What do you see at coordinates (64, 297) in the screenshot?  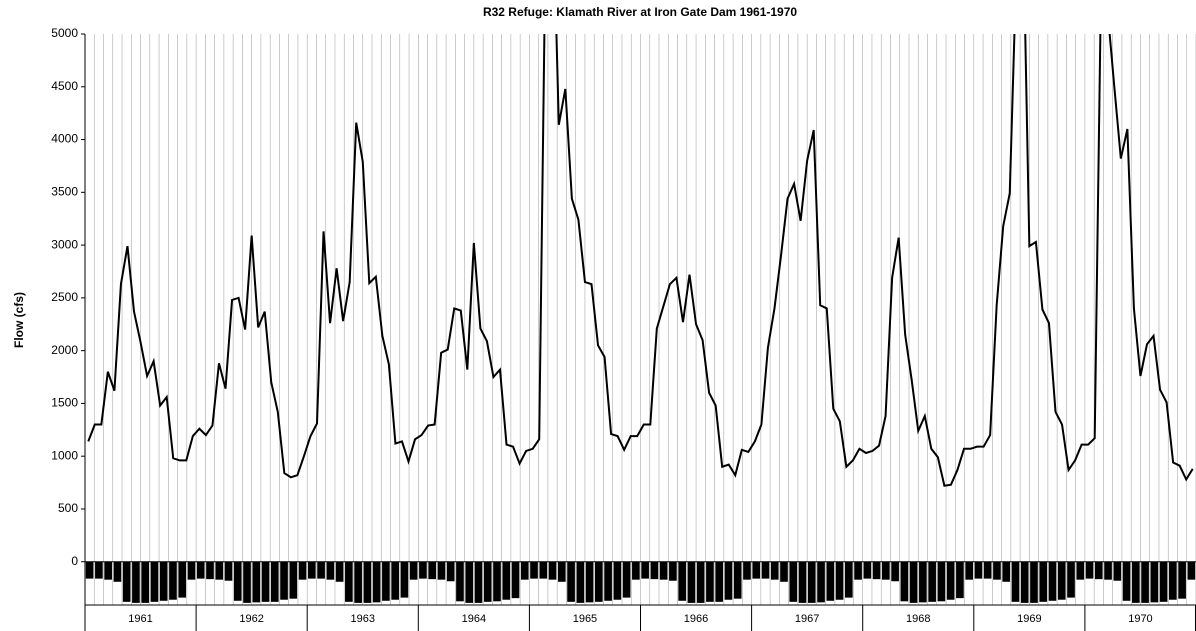 I see `y-tick-label: 2500` at bounding box center [64, 297].